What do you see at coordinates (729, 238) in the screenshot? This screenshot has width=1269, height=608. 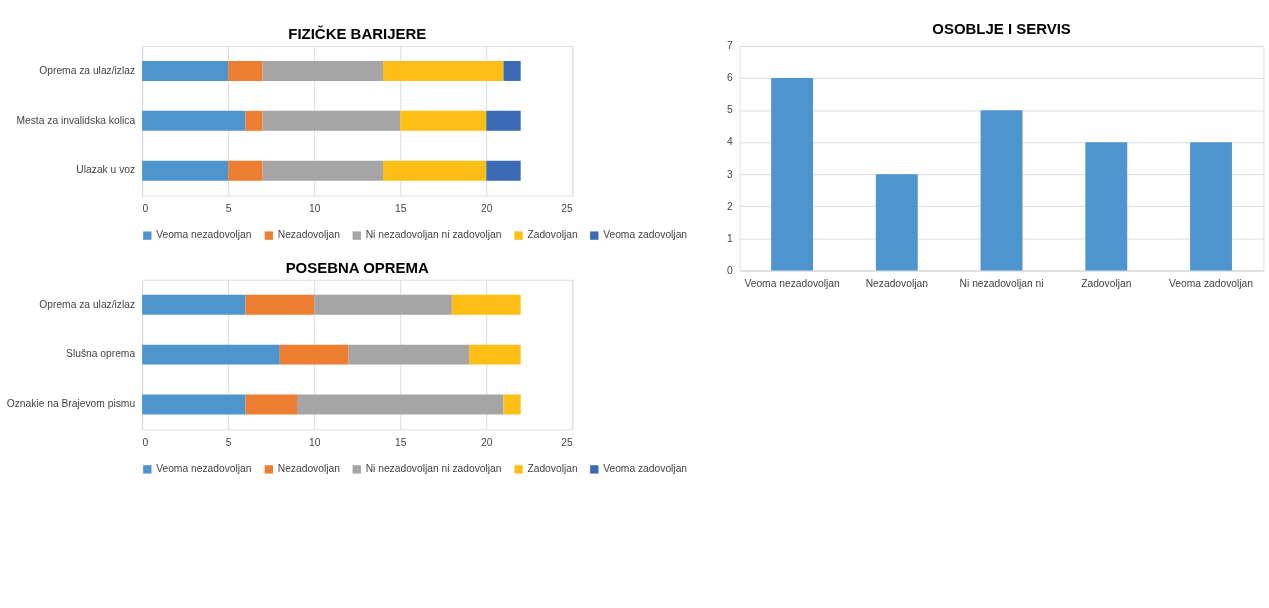 I see `y-tick-label: 1` at bounding box center [729, 238].